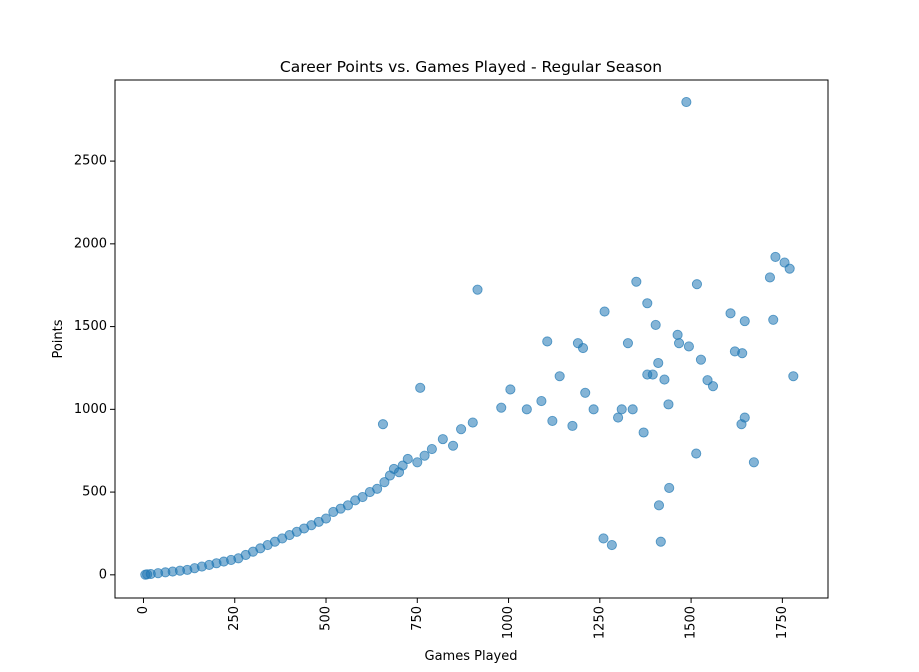  What do you see at coordinates (782, 622) in the screenshot?
I see `x-tick-label: 1750` at bounding box center [782, 622].